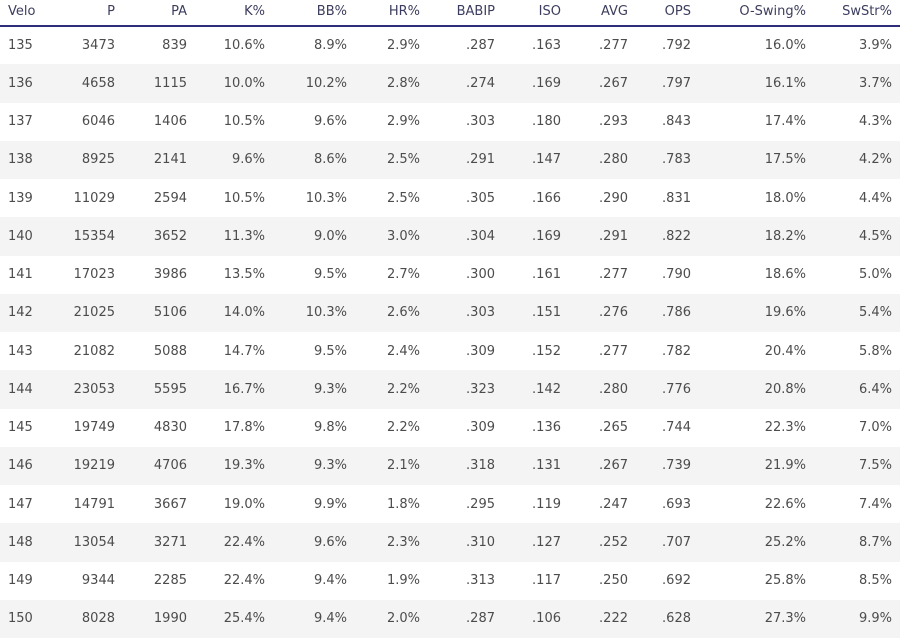  I want to click on table-cell: 135, so click(20, 46).